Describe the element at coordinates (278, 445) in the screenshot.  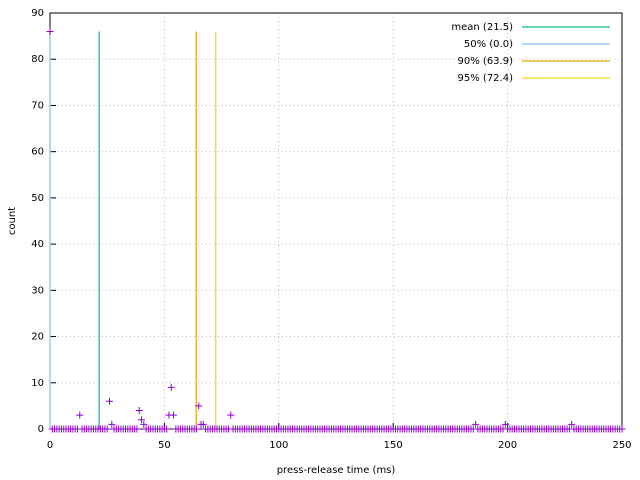
I see `x-tick-label: 100` at that location.